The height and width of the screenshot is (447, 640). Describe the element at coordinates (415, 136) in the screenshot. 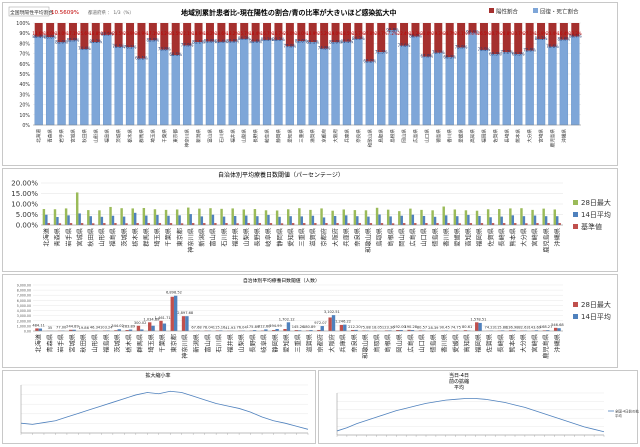

I see `ratio-x-tick: 広島県` at that location.